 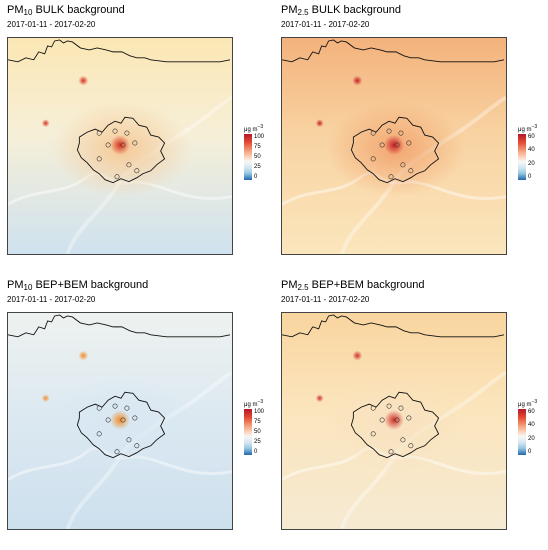 I want to click on panel-title: PM2.5 BEP+BEM background, so click(x=353, y=285).